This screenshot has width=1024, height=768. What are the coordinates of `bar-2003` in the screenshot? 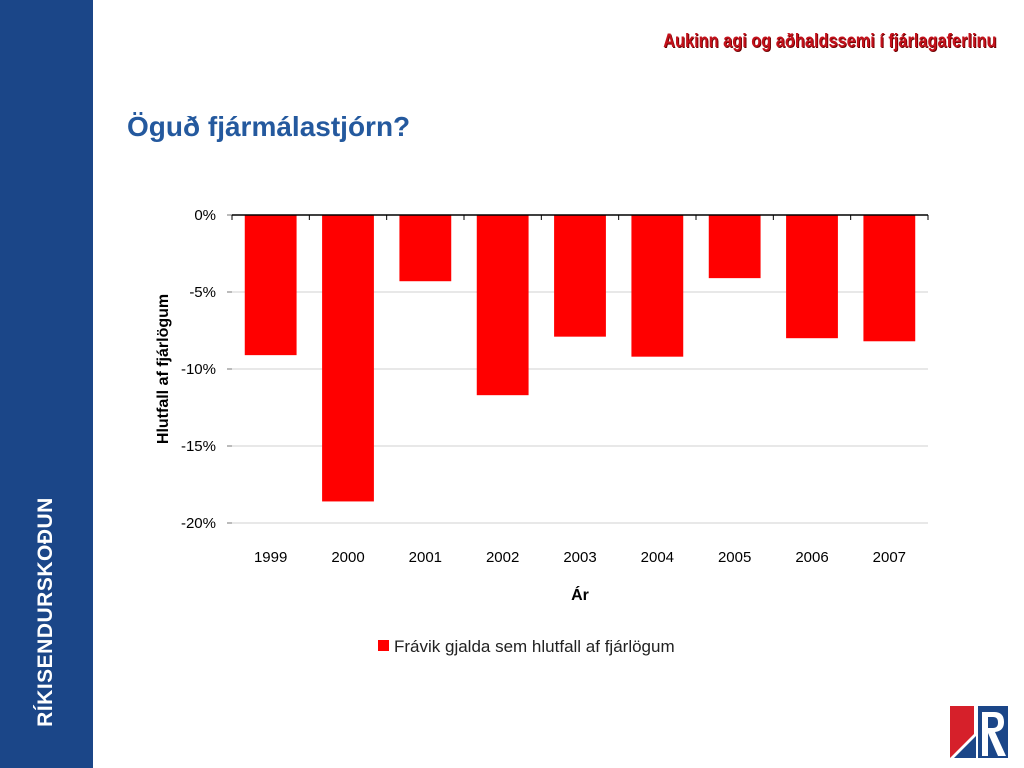 It's located at (580, 276).